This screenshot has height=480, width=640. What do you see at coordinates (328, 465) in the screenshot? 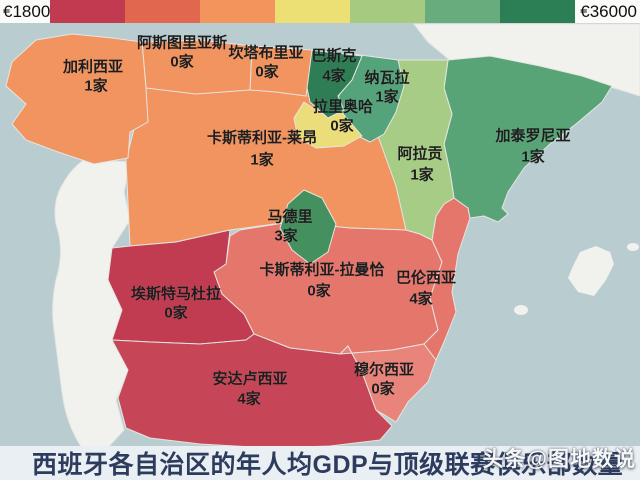
I see `page-title: 西班牙各自治区的年人均GDP与顶级联赛俱乐部数量` at bounding box center [328, 465].